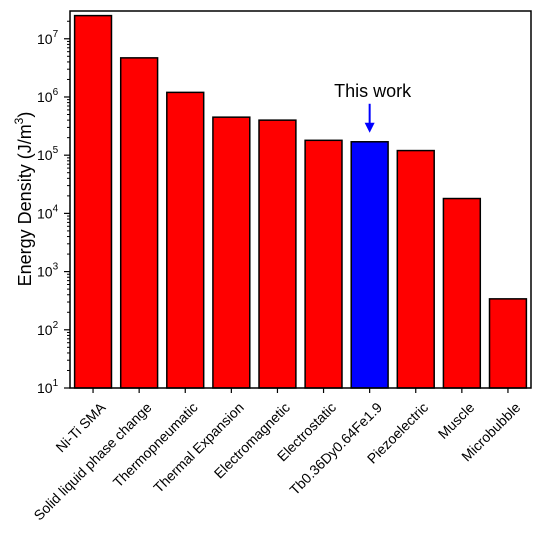 The height and width of the screenshot is (550, 538). Describe the element at coordinates (48, 96) in the screenshot. I see `y-tick-label-5: 10⁶` at that location.